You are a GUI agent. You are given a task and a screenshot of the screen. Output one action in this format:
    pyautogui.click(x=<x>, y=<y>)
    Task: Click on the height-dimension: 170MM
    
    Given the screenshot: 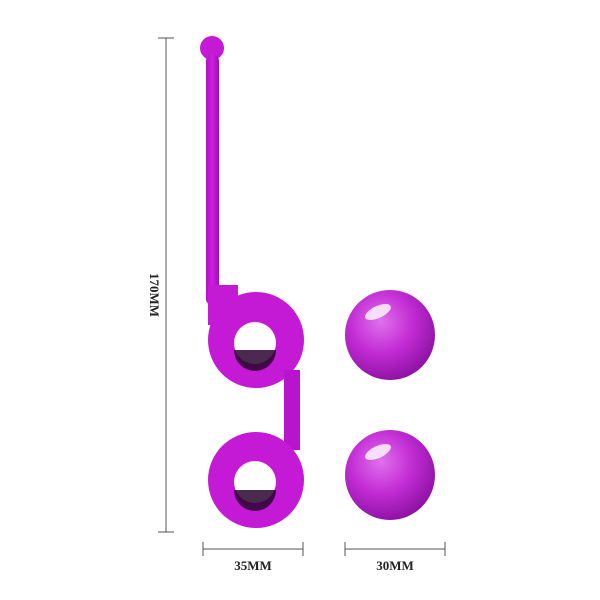 What is the action you would take?
    pyautogui.click(x=160, y=285)
    